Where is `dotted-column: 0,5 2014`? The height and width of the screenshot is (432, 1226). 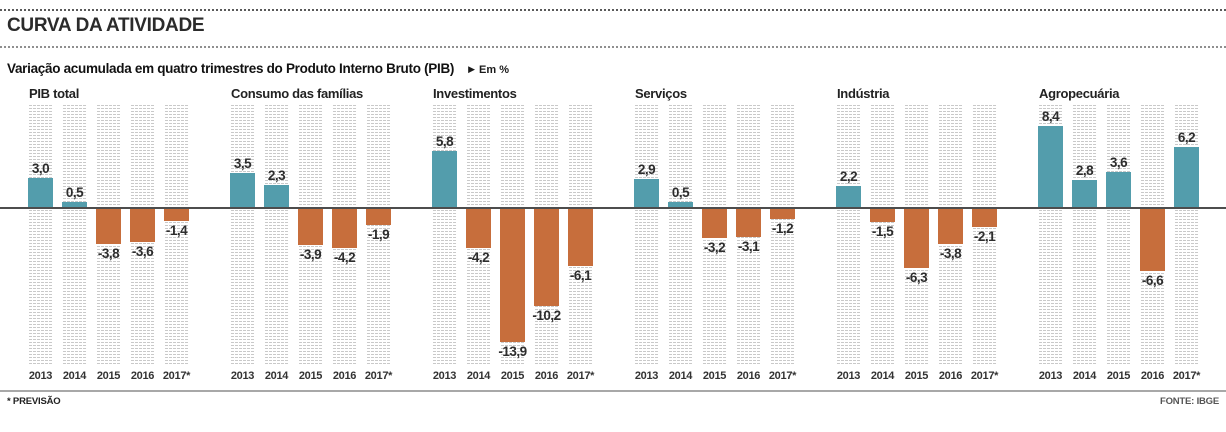 dotted-column: 0,5 2014 is located at coordinates (74, 243).